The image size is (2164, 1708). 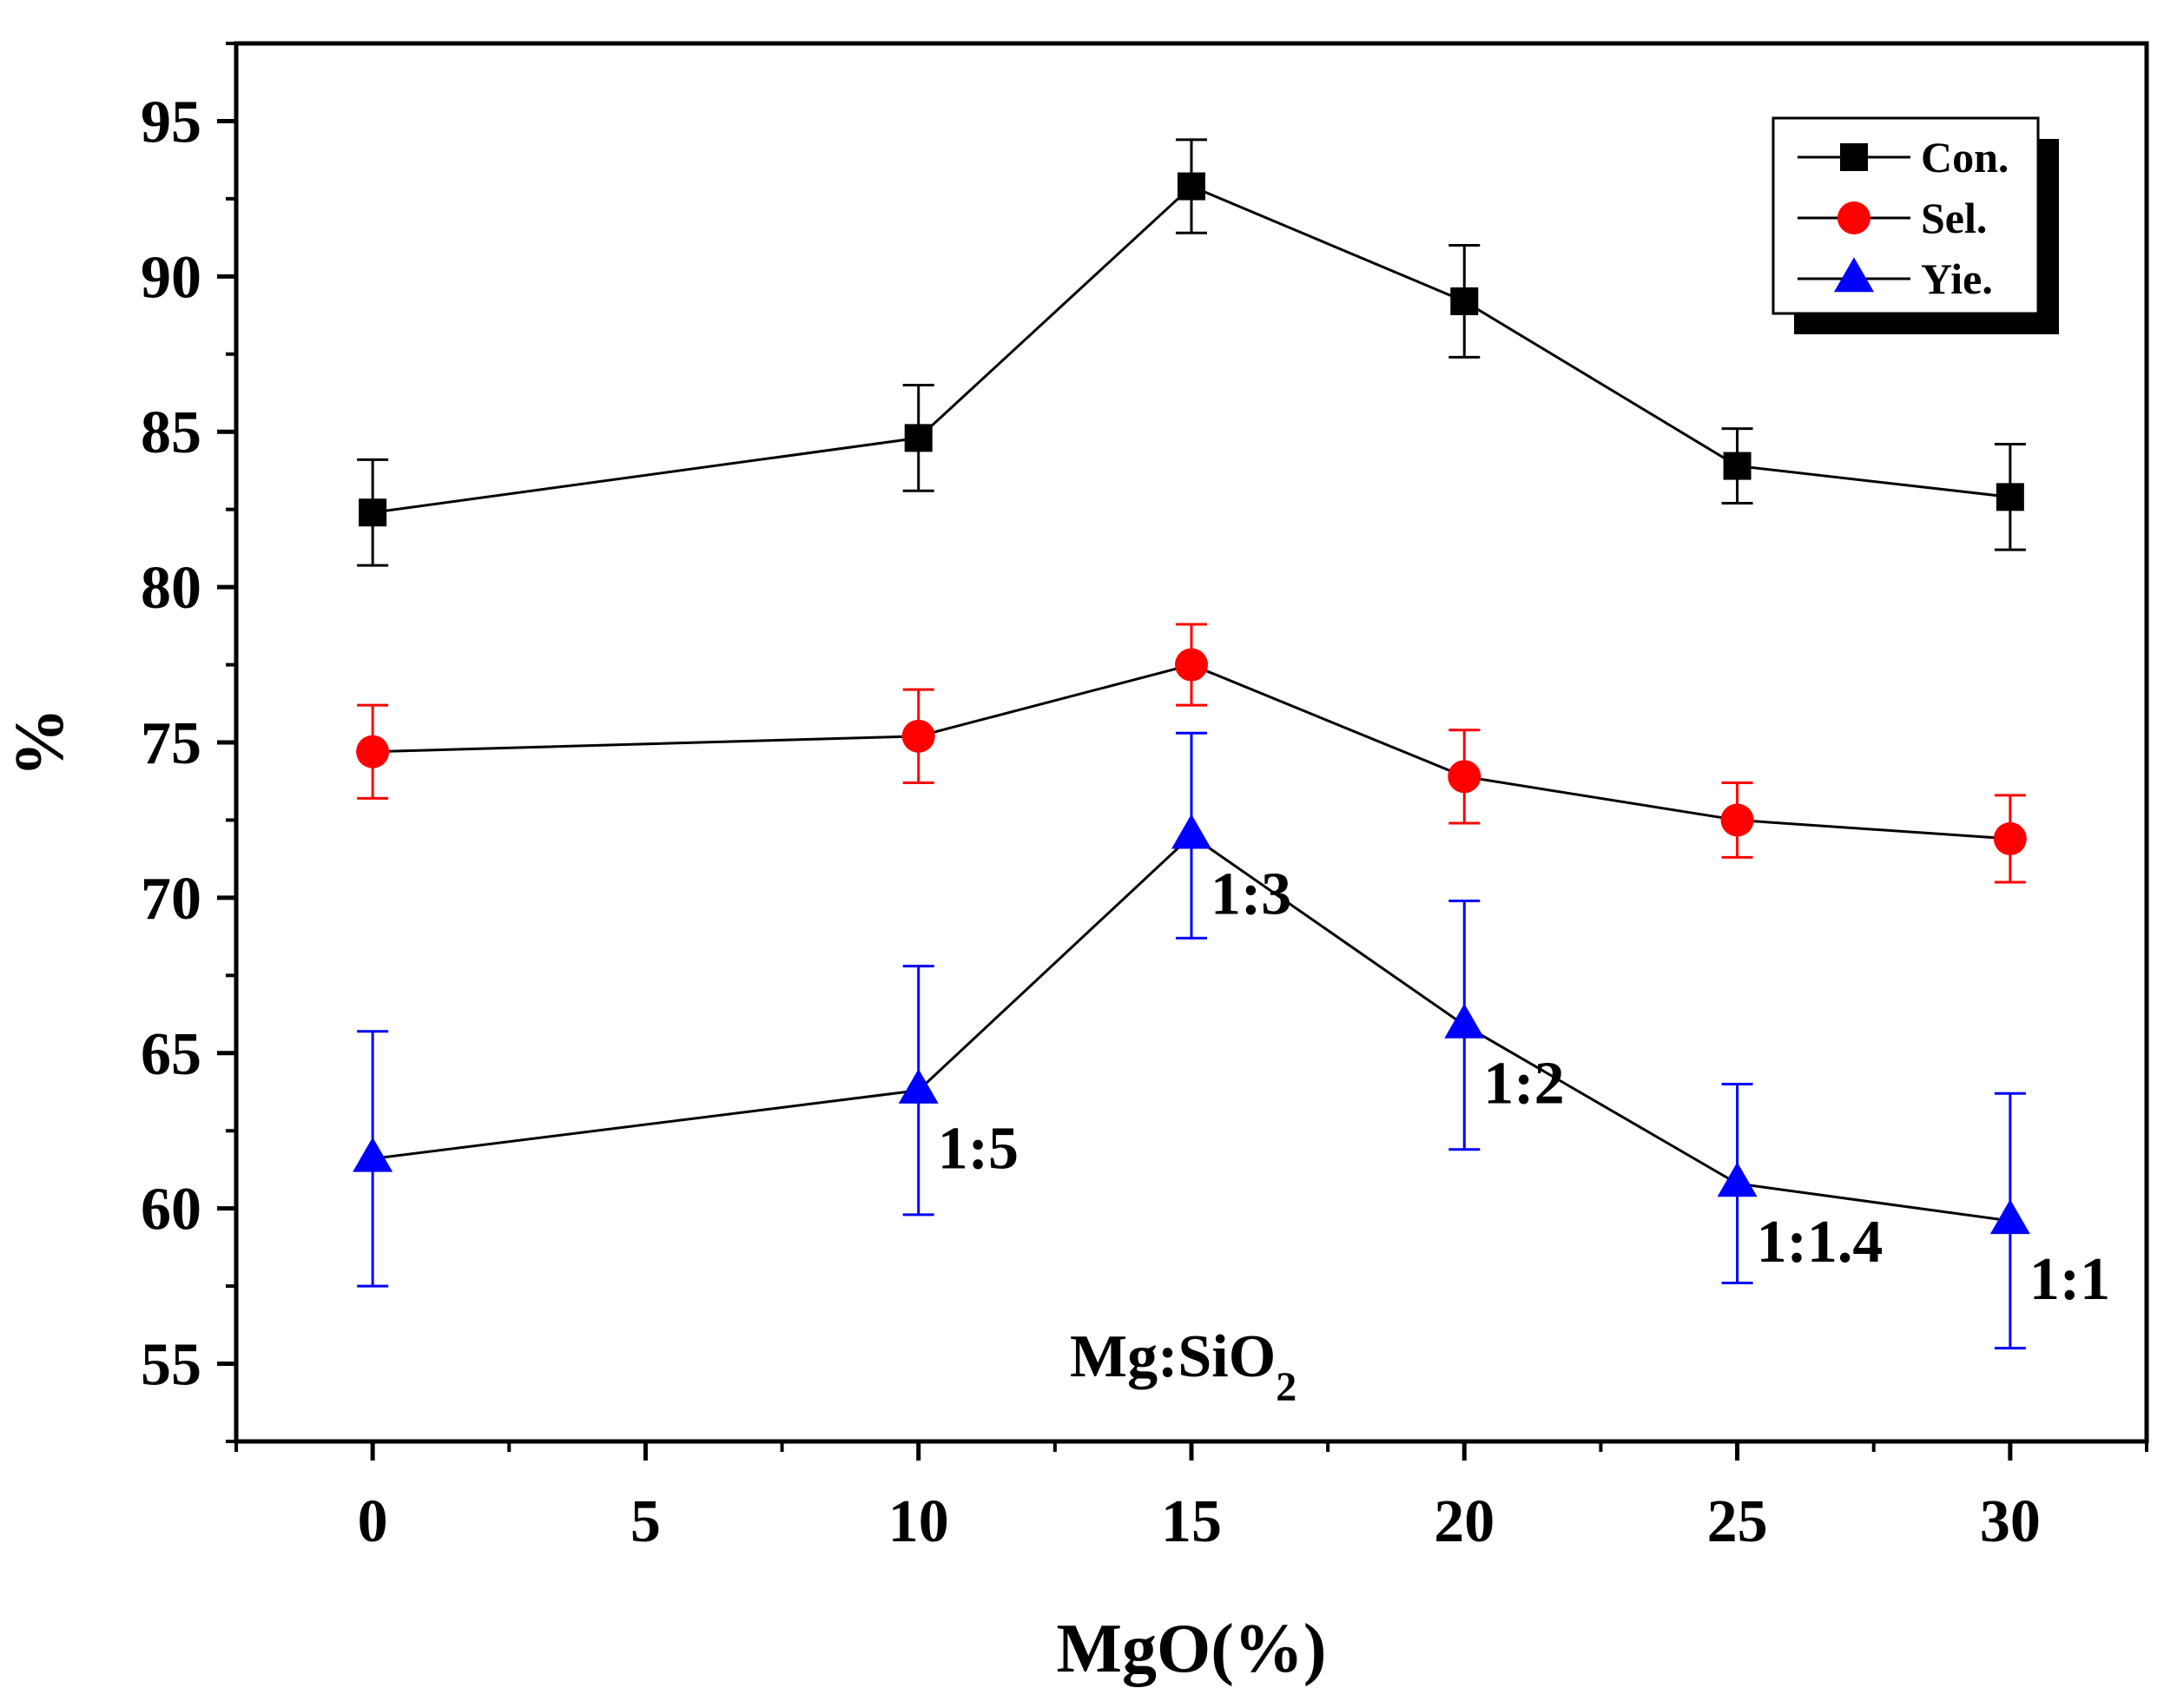 I want to click on x-tick-label: 10, so click(x=918, y=1521).